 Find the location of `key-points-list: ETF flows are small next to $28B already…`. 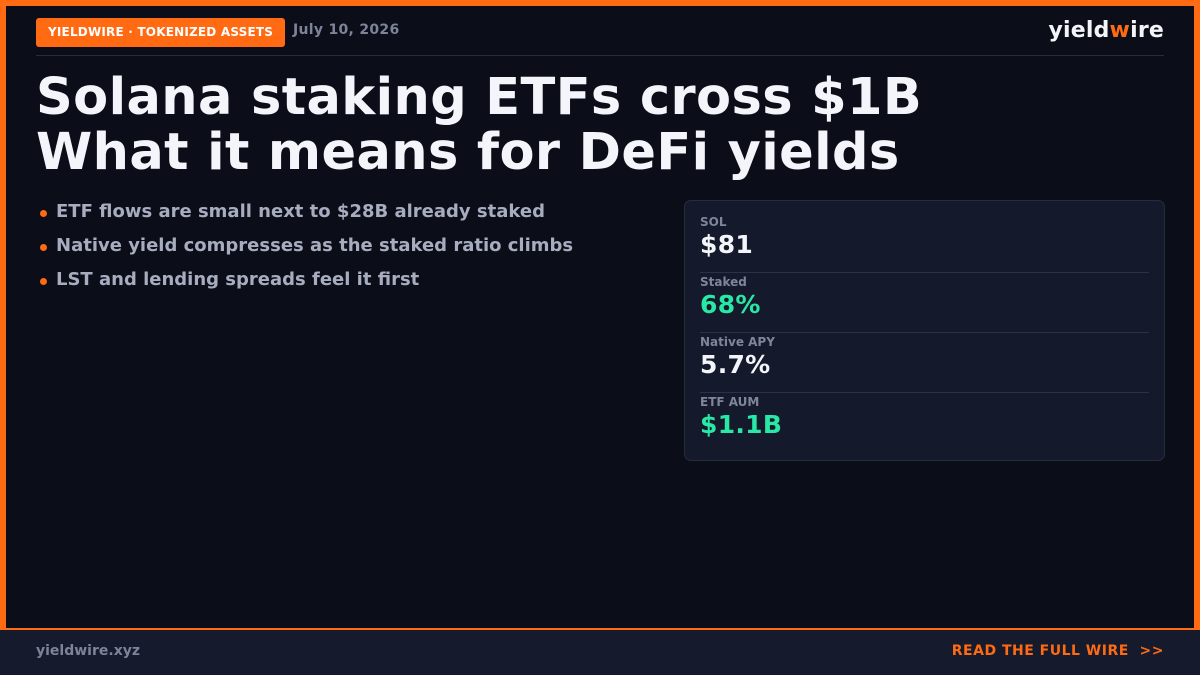

key-points-list: ETF flows are small next to $28B already… is located at coordinates (305, 251).